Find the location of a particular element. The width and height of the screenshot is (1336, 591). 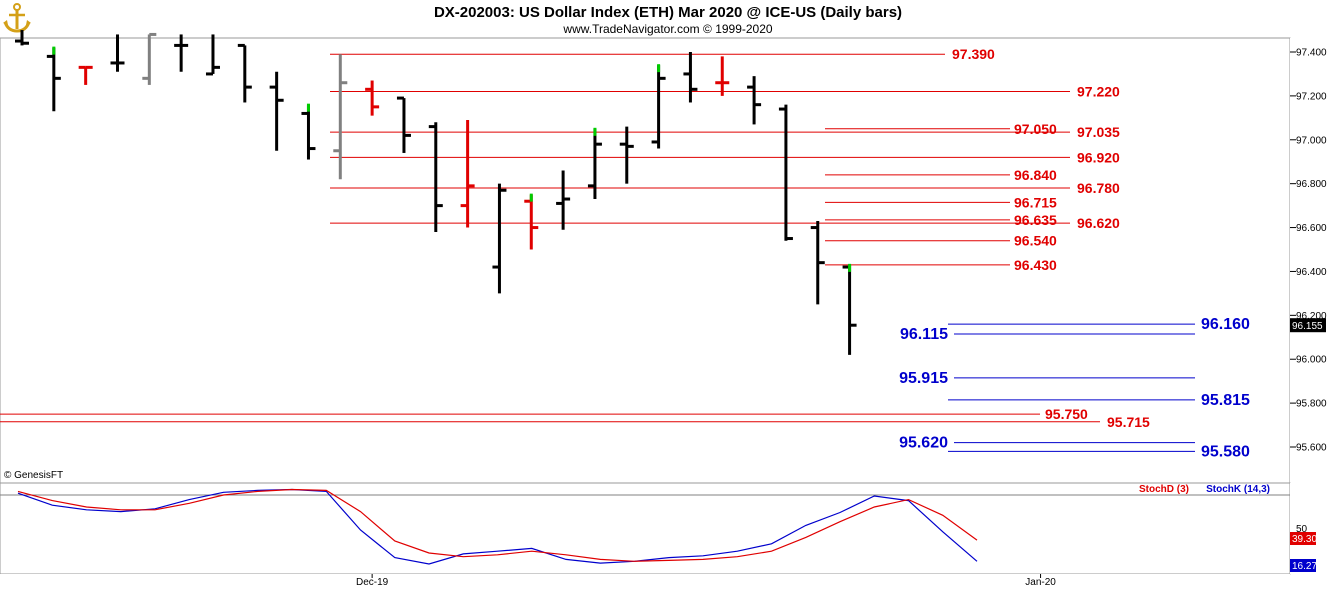

level-label: 95.750 is located at coordinates (1066, 414).